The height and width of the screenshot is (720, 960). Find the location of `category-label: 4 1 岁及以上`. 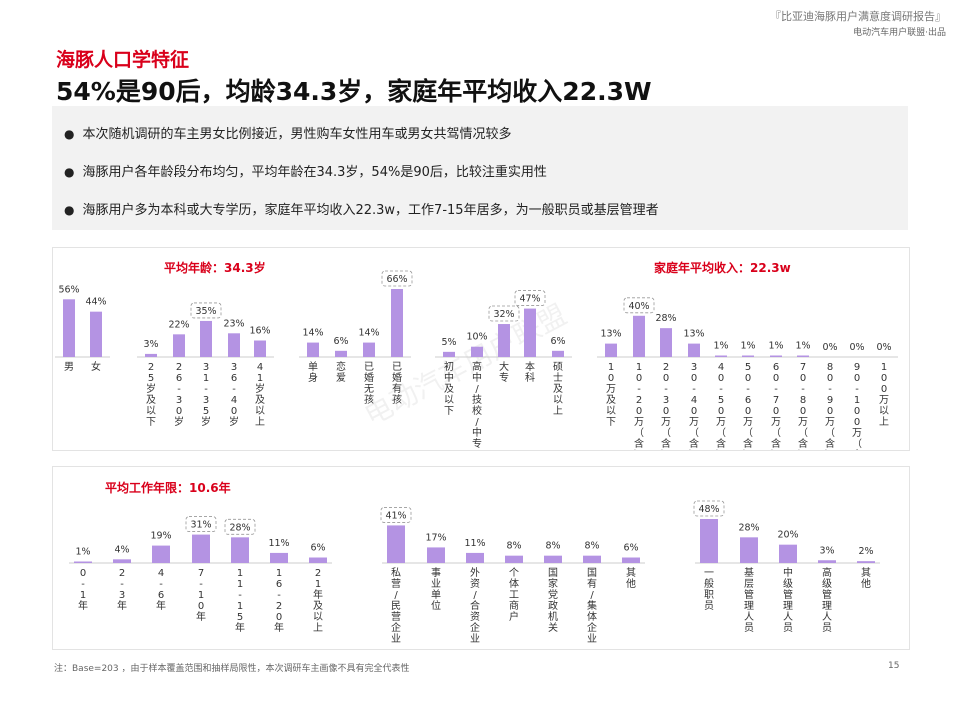

category-label: 4 1 岁及以上 is located at coordinates (260, 395).